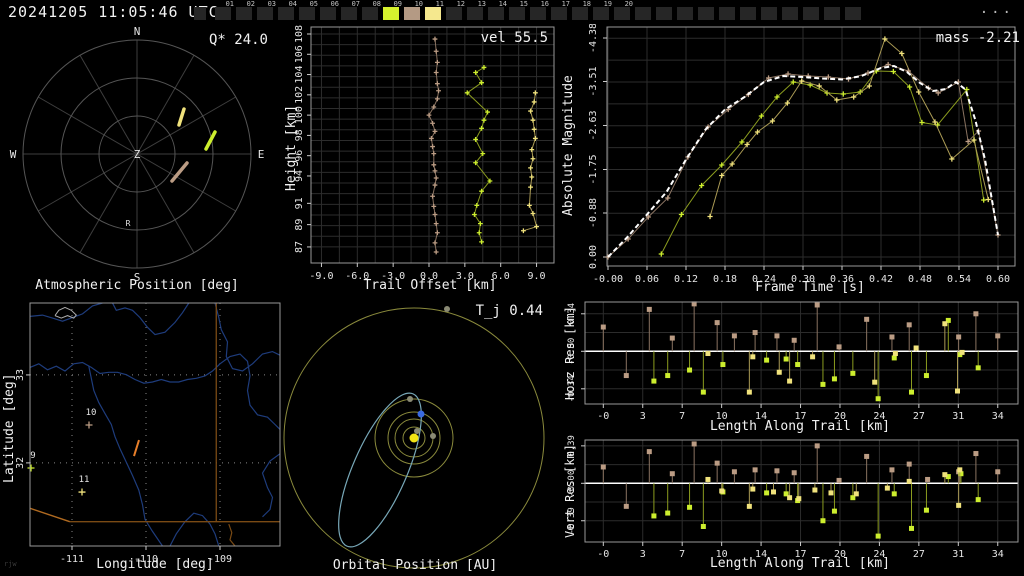 The image size is (1024, 576). I want to click on station-box-17: 17, so click(560, 12).